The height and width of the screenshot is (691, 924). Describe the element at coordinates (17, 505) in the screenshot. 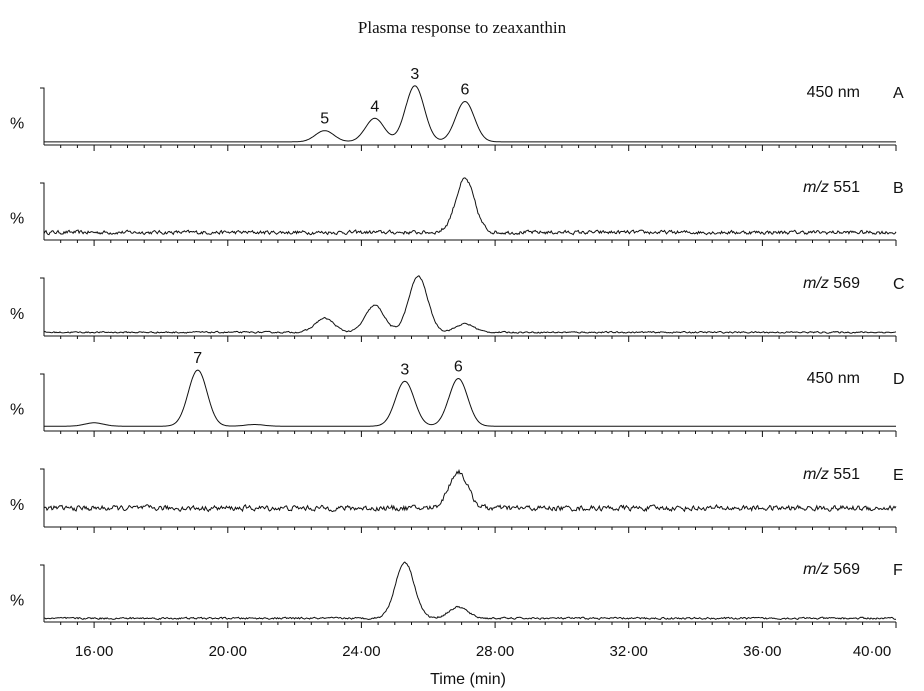

I see `y-label-E: %` at that location.